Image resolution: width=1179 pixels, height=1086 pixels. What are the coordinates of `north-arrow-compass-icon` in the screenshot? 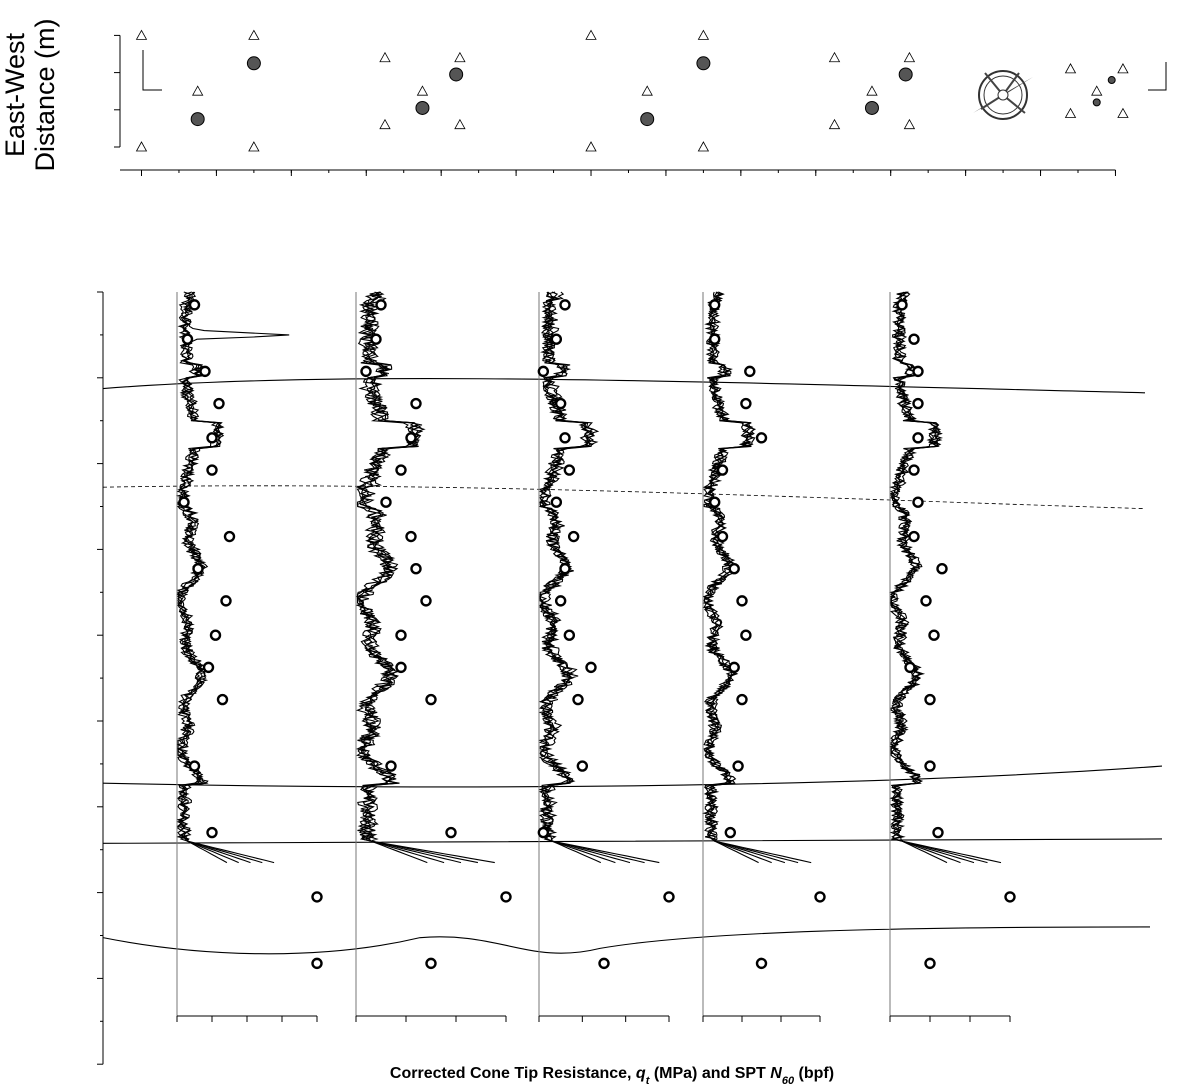 It's located at (1003, 95).